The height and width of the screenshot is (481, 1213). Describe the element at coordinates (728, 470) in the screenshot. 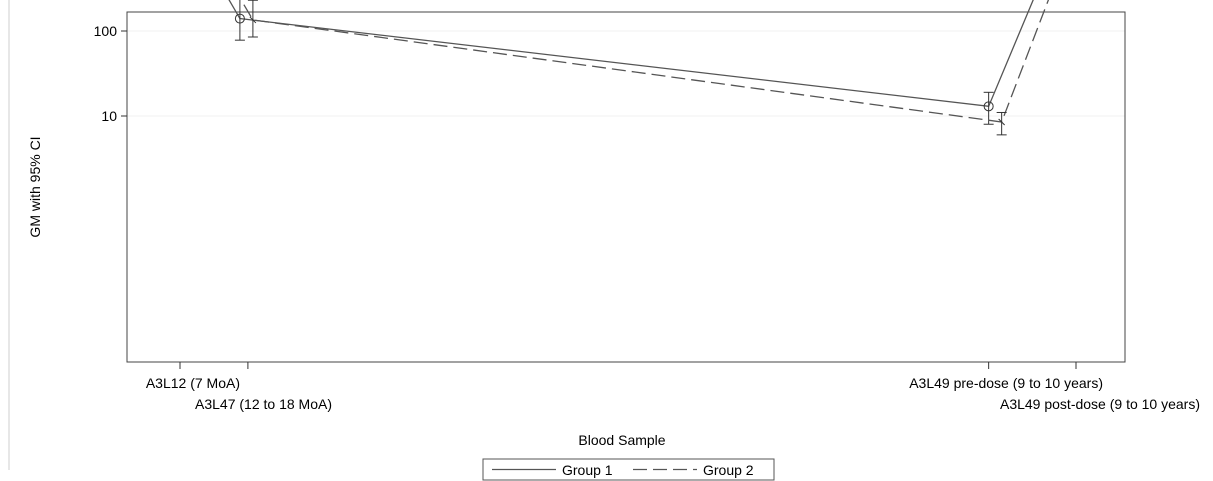

I see `legend-label: Group 2` at that location.